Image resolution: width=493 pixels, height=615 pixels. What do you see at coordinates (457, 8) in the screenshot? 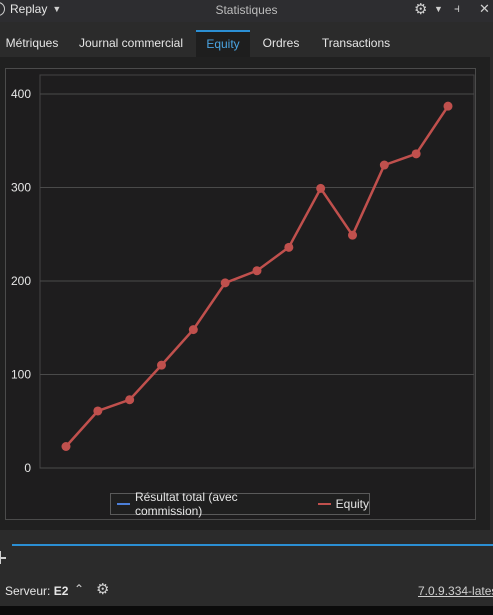
I see `pin-icon: ⫞` at bounding box center [457, 8].